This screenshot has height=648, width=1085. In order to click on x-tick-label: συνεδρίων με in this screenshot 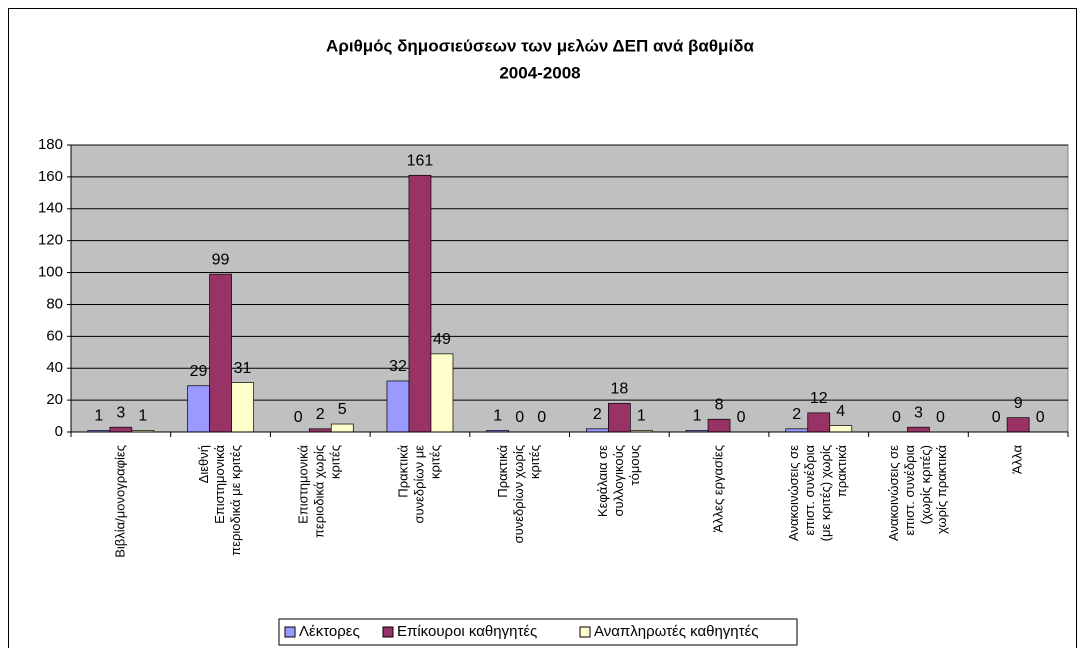, I will do `click(418, 484)`.